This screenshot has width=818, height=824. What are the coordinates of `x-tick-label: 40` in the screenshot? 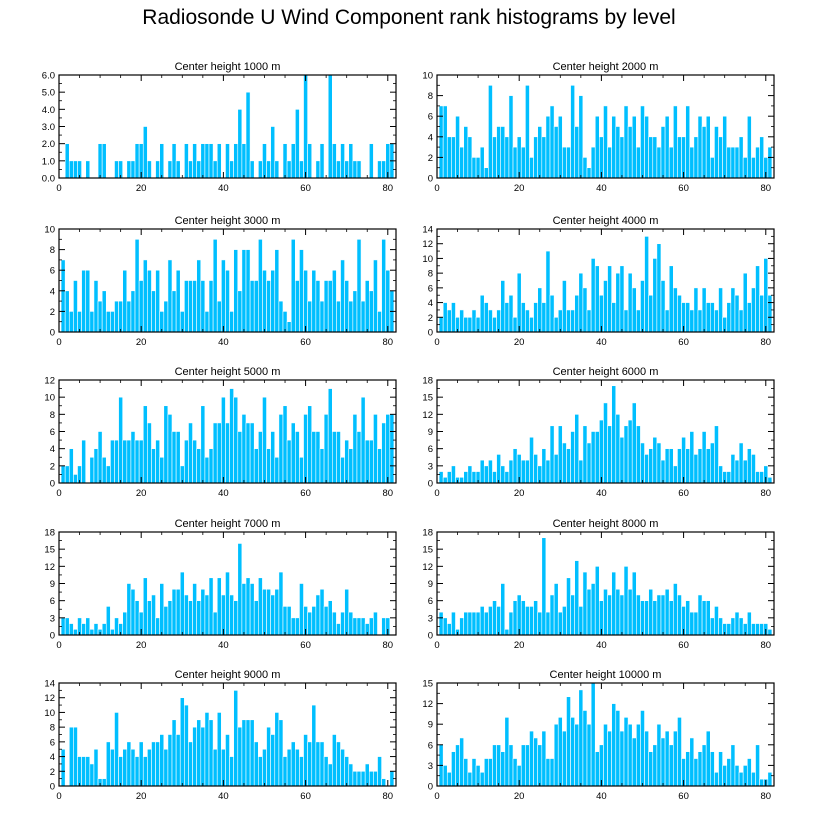 It's located at (223, 796).